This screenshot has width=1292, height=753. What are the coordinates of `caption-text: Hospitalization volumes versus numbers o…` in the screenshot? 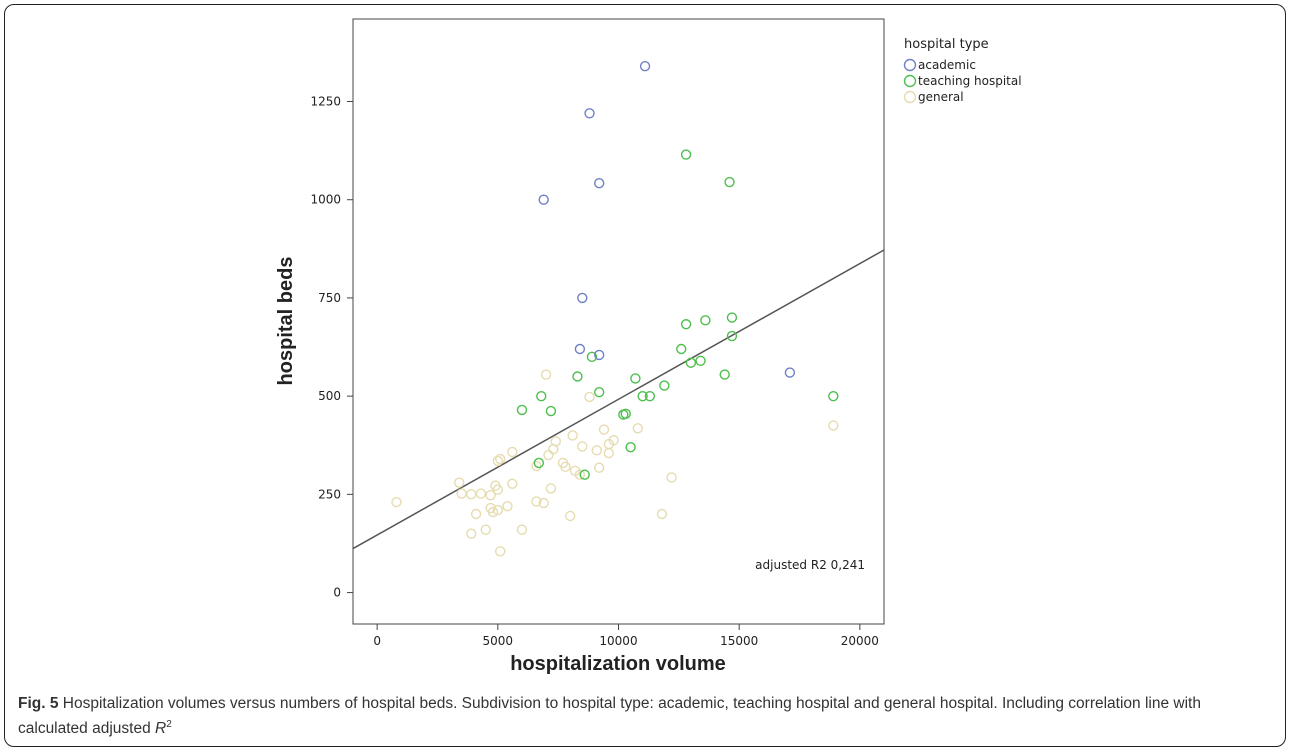 It's located at (609, 716).